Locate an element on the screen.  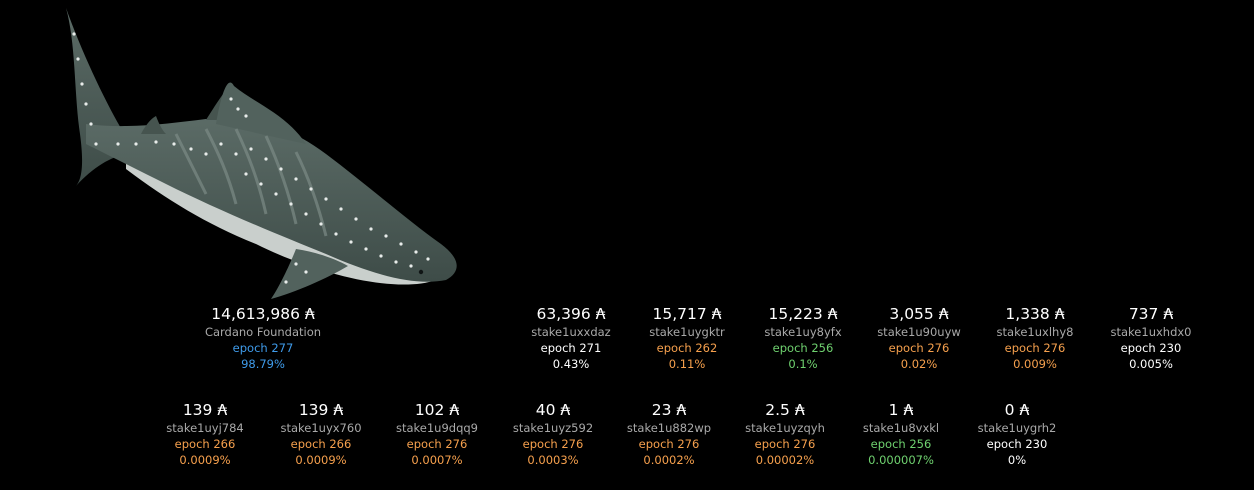
holder-card: 139 ₳ stake1uyj784 epoch 266 0.0009% is located at coordinates (205, 434).